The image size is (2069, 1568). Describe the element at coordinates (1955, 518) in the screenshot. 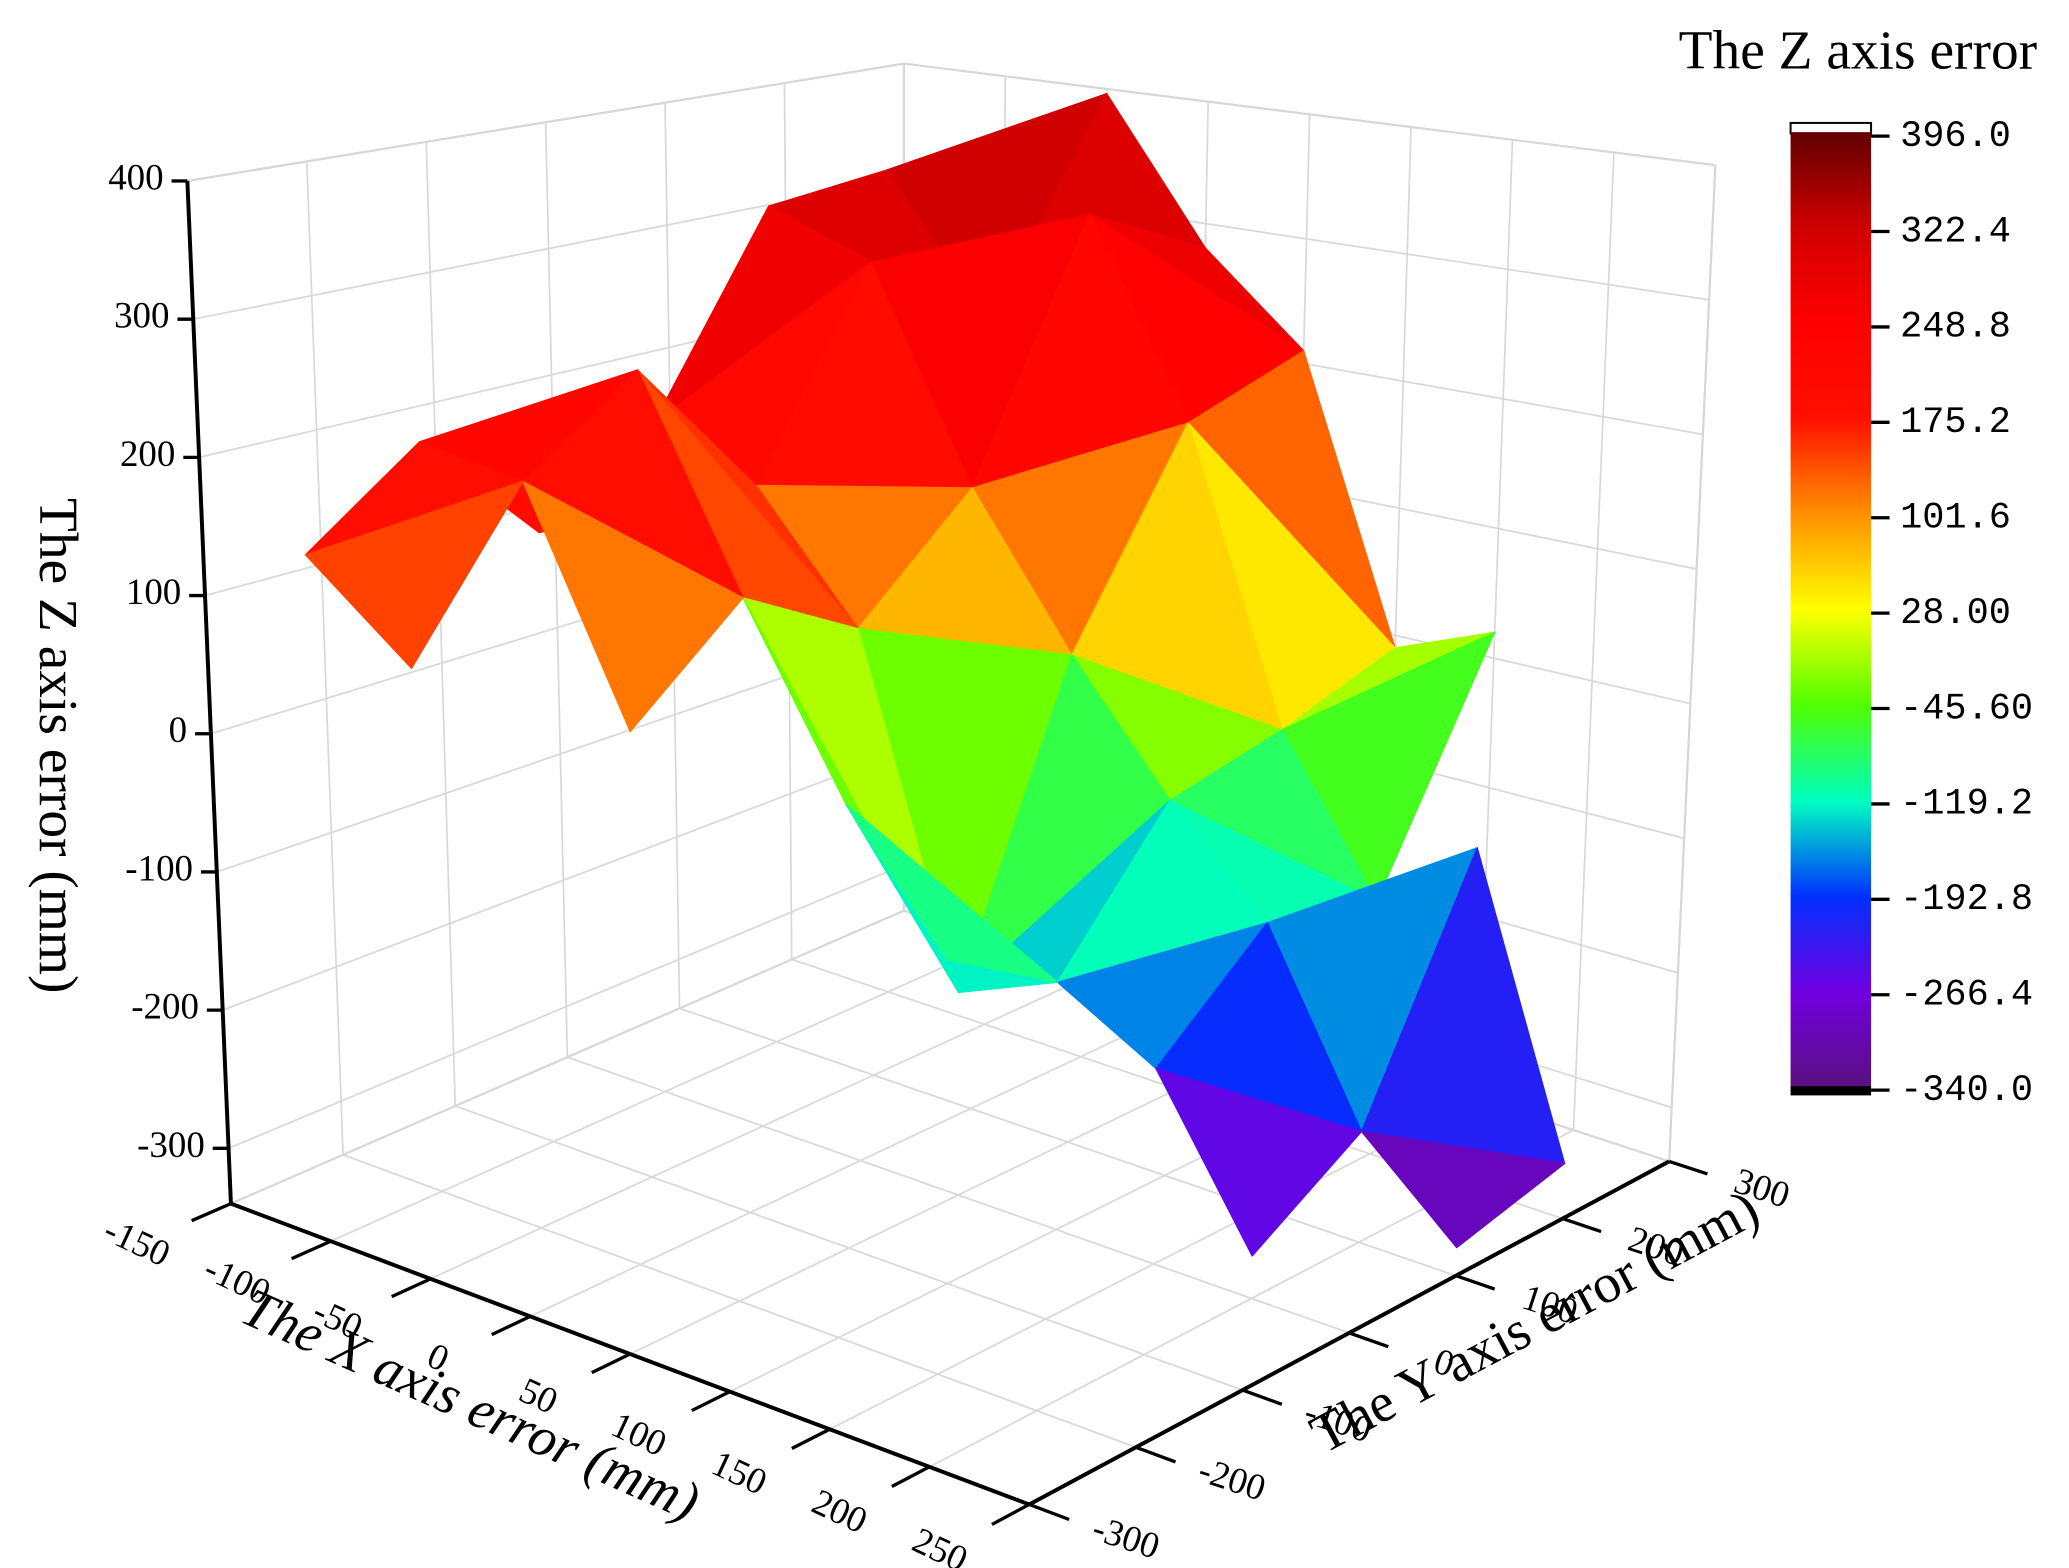

I see `colorbar-tick-label: 101.6` at that location.